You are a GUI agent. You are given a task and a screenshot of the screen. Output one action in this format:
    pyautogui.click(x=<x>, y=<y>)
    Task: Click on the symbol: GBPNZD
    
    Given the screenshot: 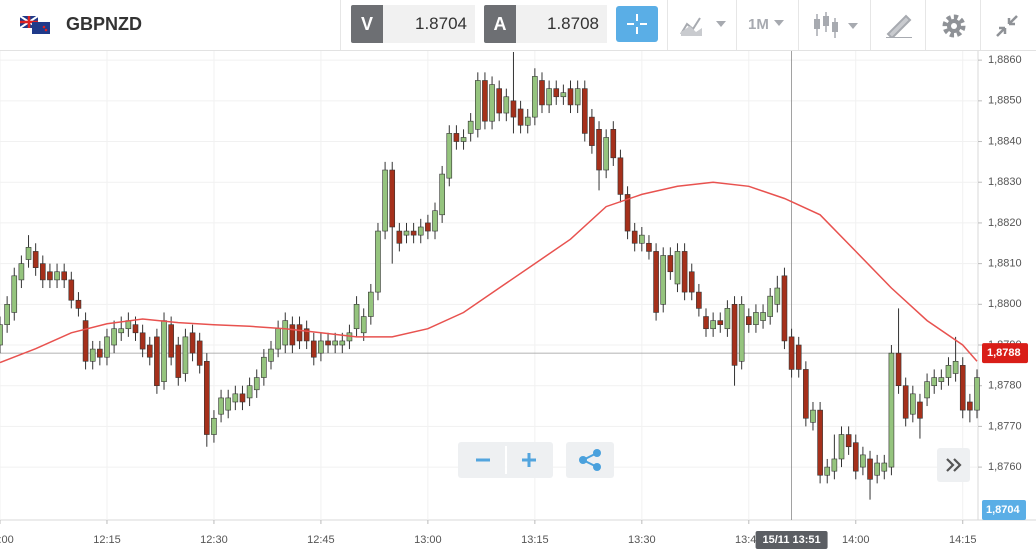 What is the action you would take?
    pyautogui.click(x=104, y=24)
    